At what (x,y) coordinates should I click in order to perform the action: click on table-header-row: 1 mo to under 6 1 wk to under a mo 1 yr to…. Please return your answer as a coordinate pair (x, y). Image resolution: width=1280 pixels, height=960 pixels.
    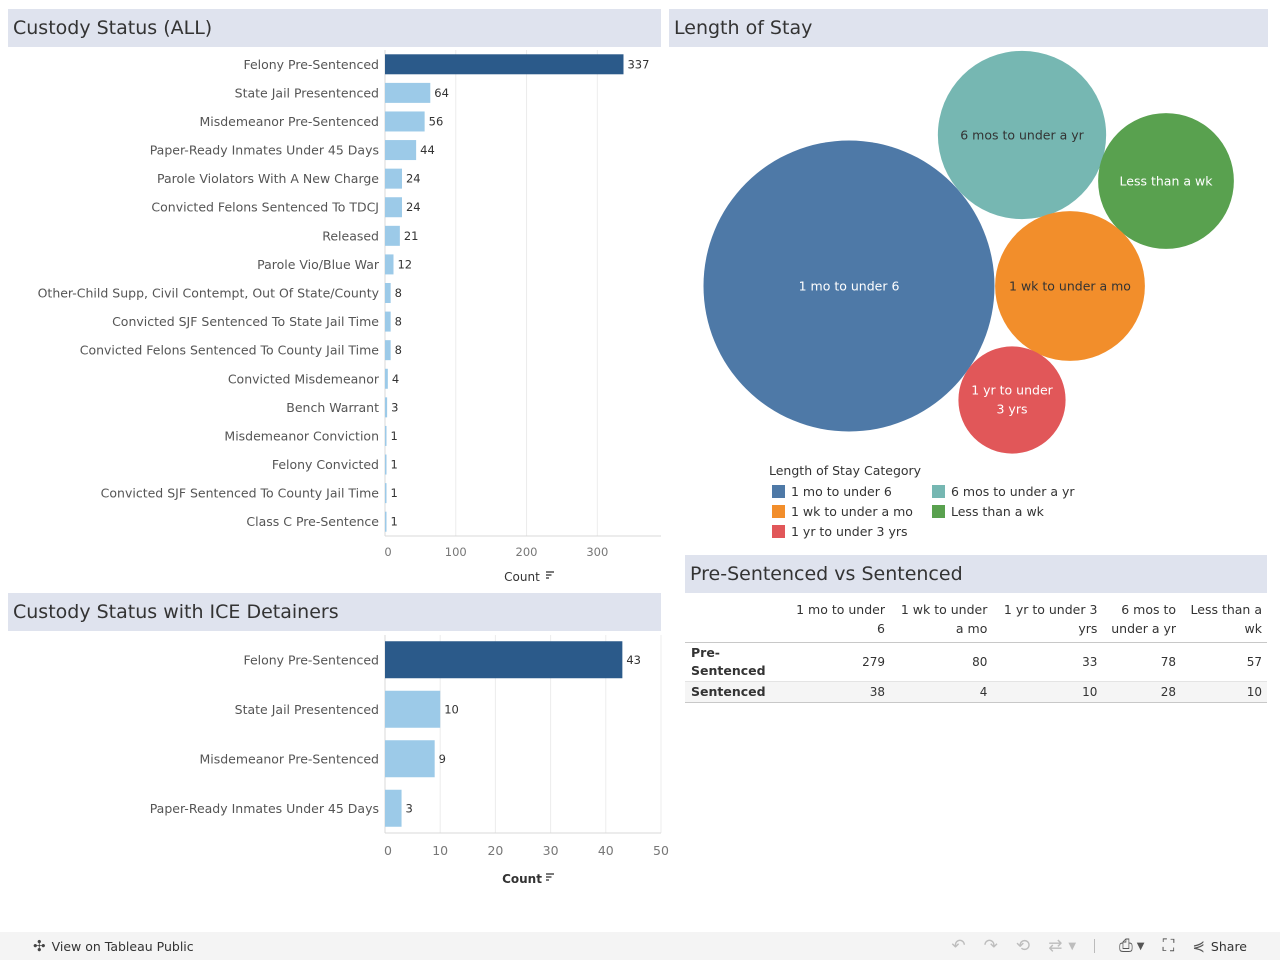
    Looking at the image, I should click on (976, 620).